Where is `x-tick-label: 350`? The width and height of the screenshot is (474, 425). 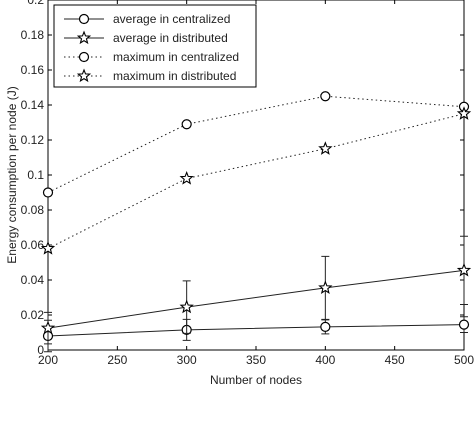
x-tick-label: 350 is located at coordinates (256, 360).